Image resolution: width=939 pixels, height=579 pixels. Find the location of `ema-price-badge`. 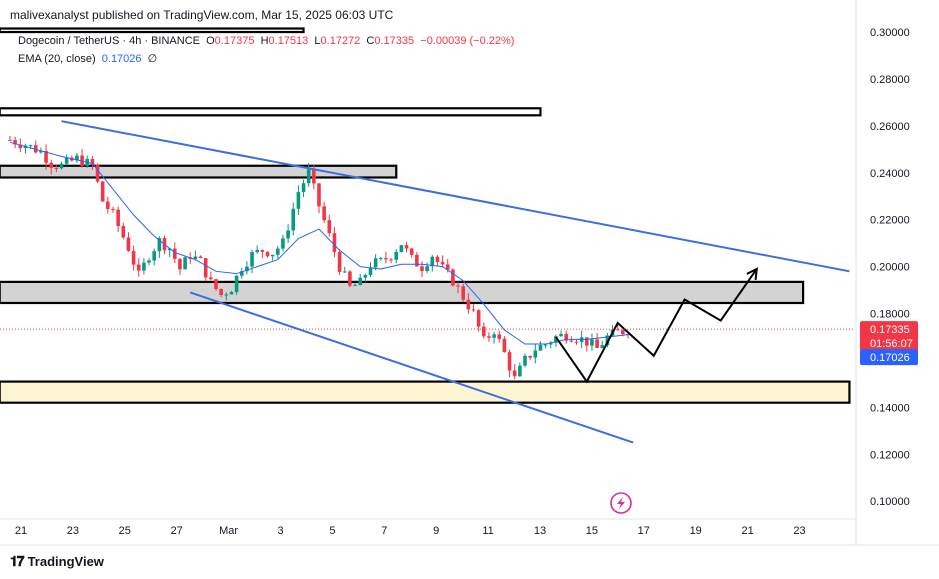

ema-price-badge is located at coordinates (889, 357).